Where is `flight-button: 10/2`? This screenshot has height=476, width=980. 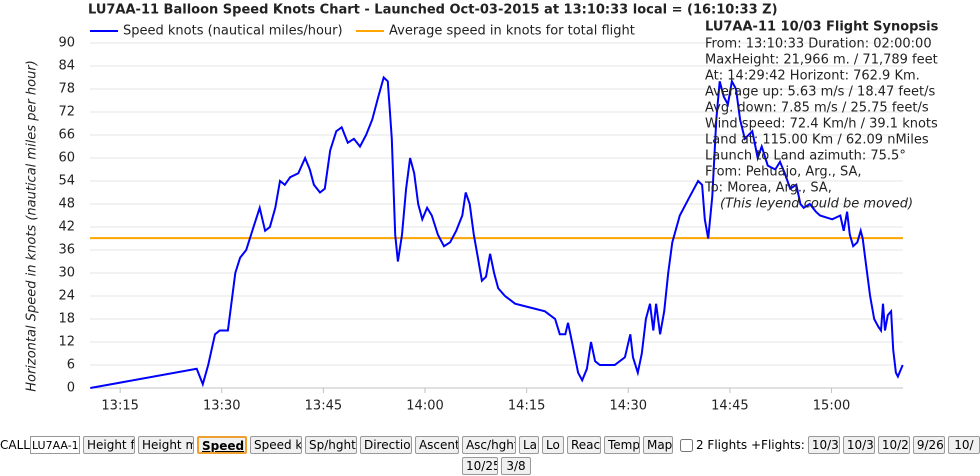
flight-button: 10/2 is located at coordinates (893, 445).